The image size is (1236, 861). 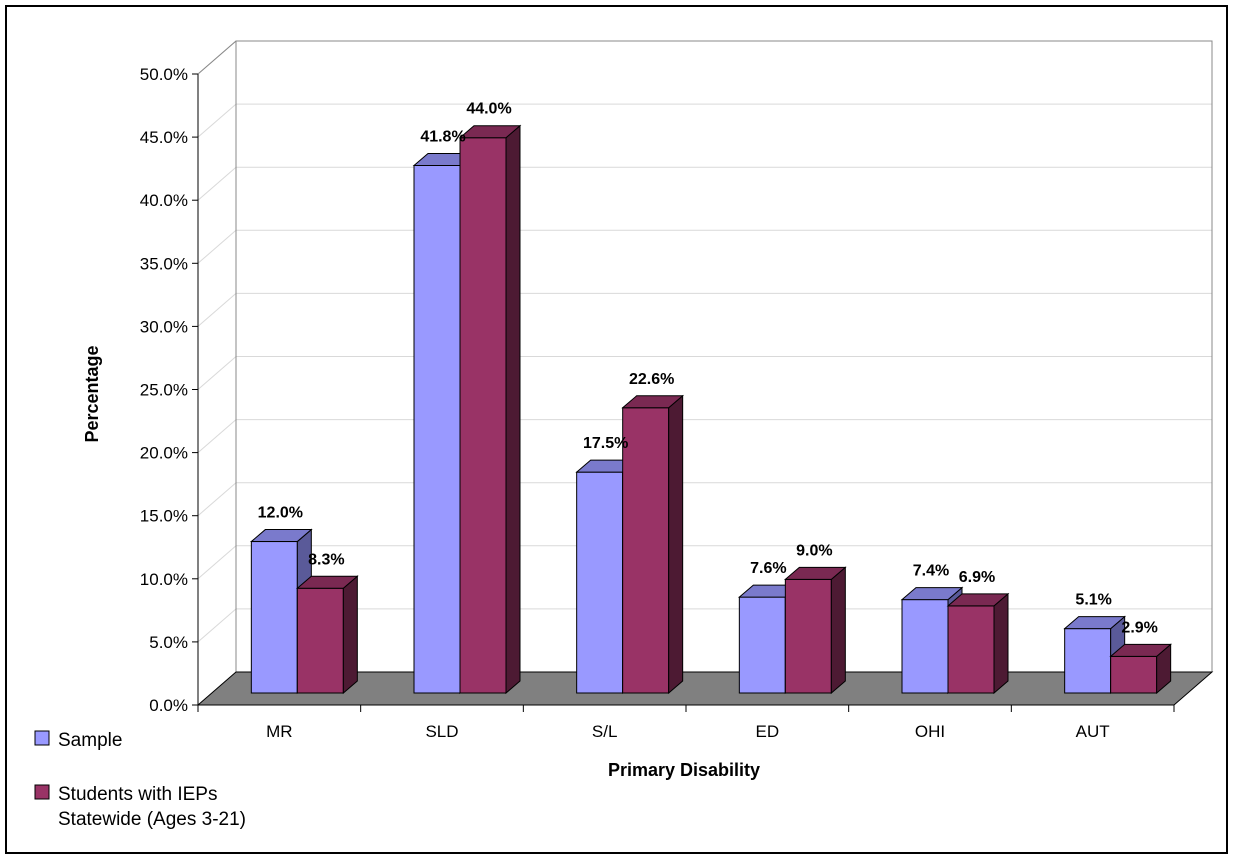 What do you see at coordinates (684, 770) in the screenshot?
I see `x-axis-title: Primary Disability` at bounding box center [684, 770].